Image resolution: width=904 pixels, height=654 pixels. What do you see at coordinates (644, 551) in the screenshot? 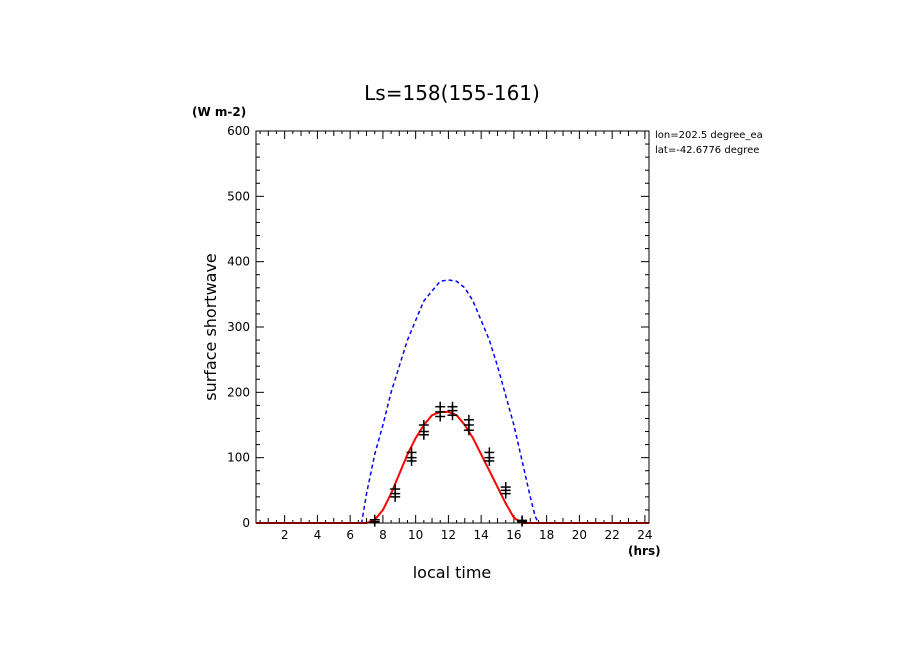
I see `x-unit-label: (hrs)` at bounding box center [644, 551].